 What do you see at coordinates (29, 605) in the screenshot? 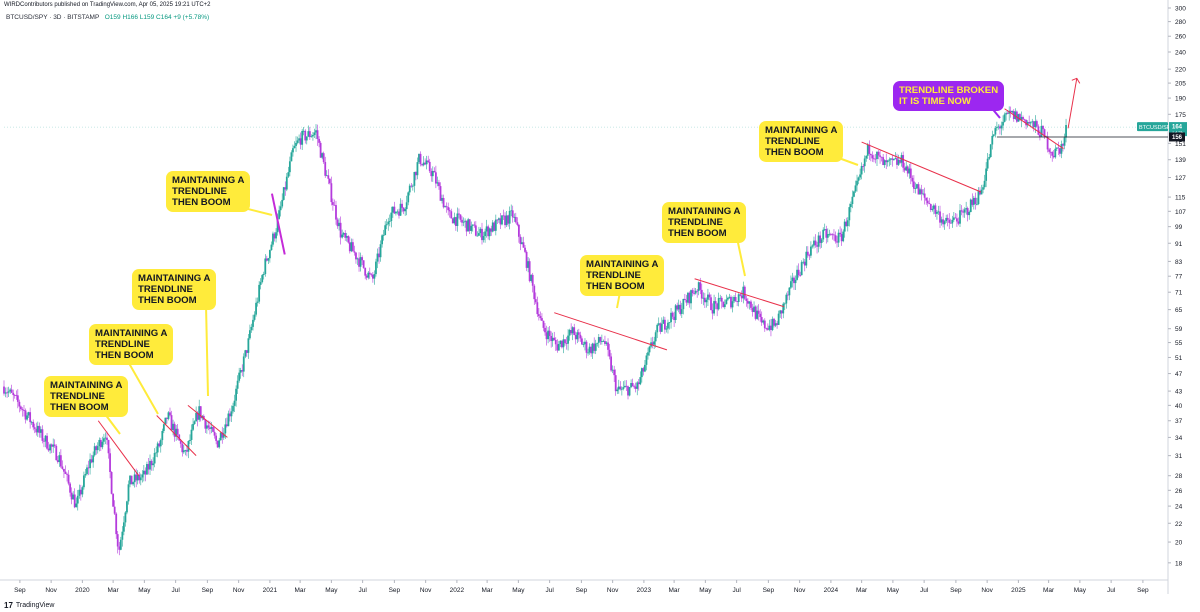
I see `footer-brand: 17 TradingView` at bounding box center [29, 605].